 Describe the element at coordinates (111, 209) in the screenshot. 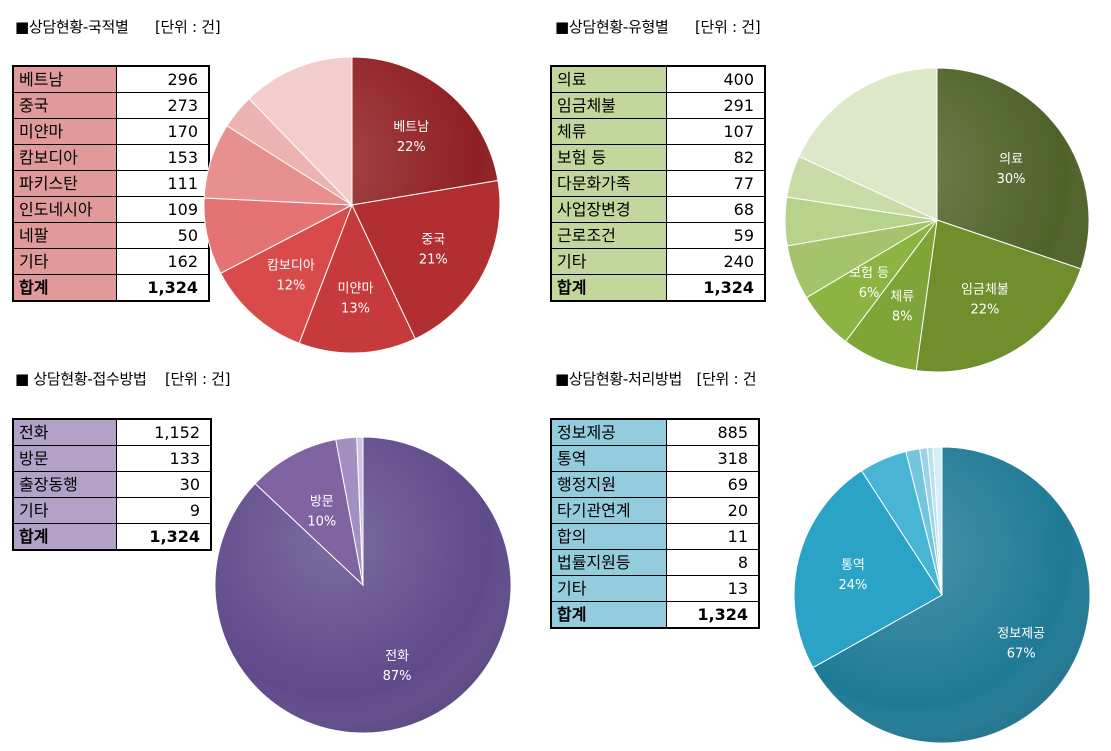

I see `table-row: 인도네시아 109` at that location.